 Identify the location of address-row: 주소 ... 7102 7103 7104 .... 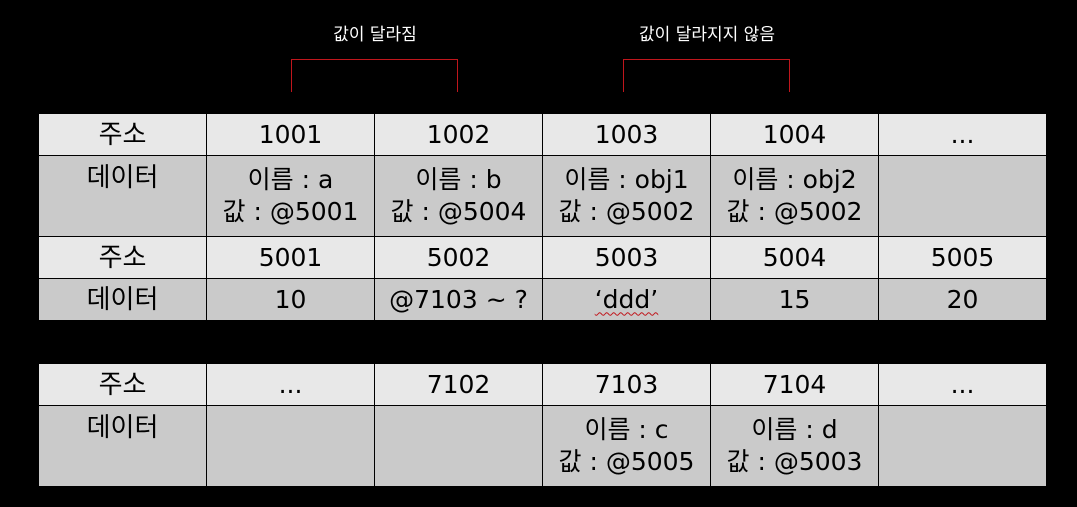
(542, 384).